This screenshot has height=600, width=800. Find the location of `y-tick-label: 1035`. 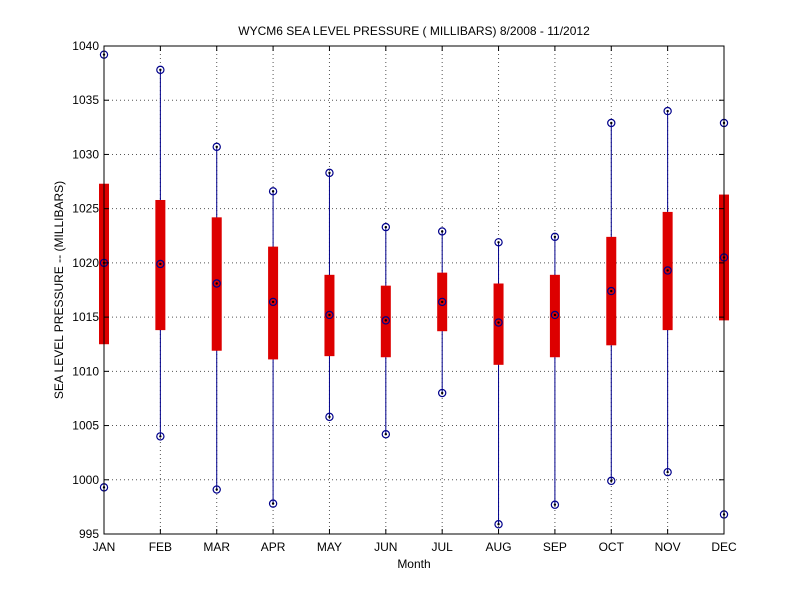

y-tick-label: 1035 is located at coordinates (85, 100).